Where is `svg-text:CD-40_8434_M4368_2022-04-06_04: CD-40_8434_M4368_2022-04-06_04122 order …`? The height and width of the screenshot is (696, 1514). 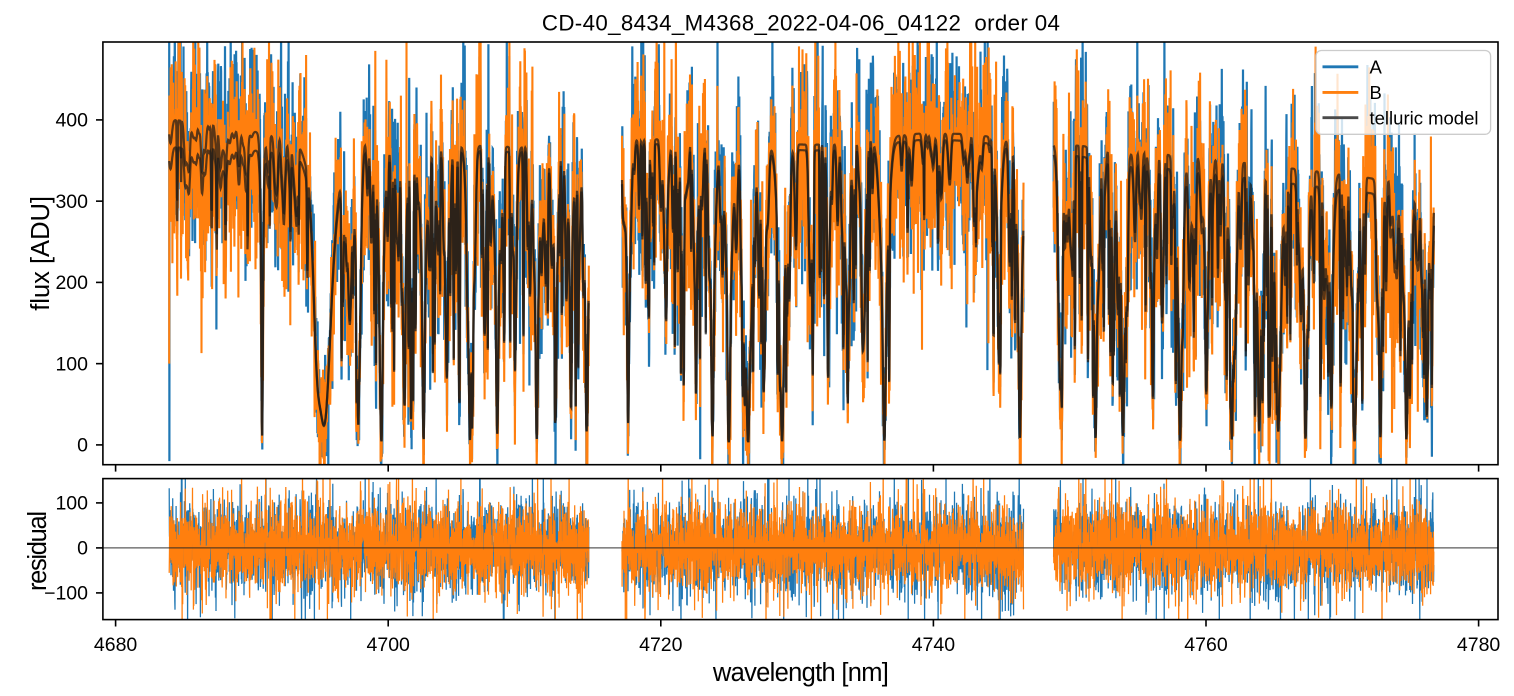
svg-text:CD-40_8434_M4368_2022-04-06_04: CD-40_8434_M4368_2022-04-06_04122 order … is located at coordinates (801, 23).